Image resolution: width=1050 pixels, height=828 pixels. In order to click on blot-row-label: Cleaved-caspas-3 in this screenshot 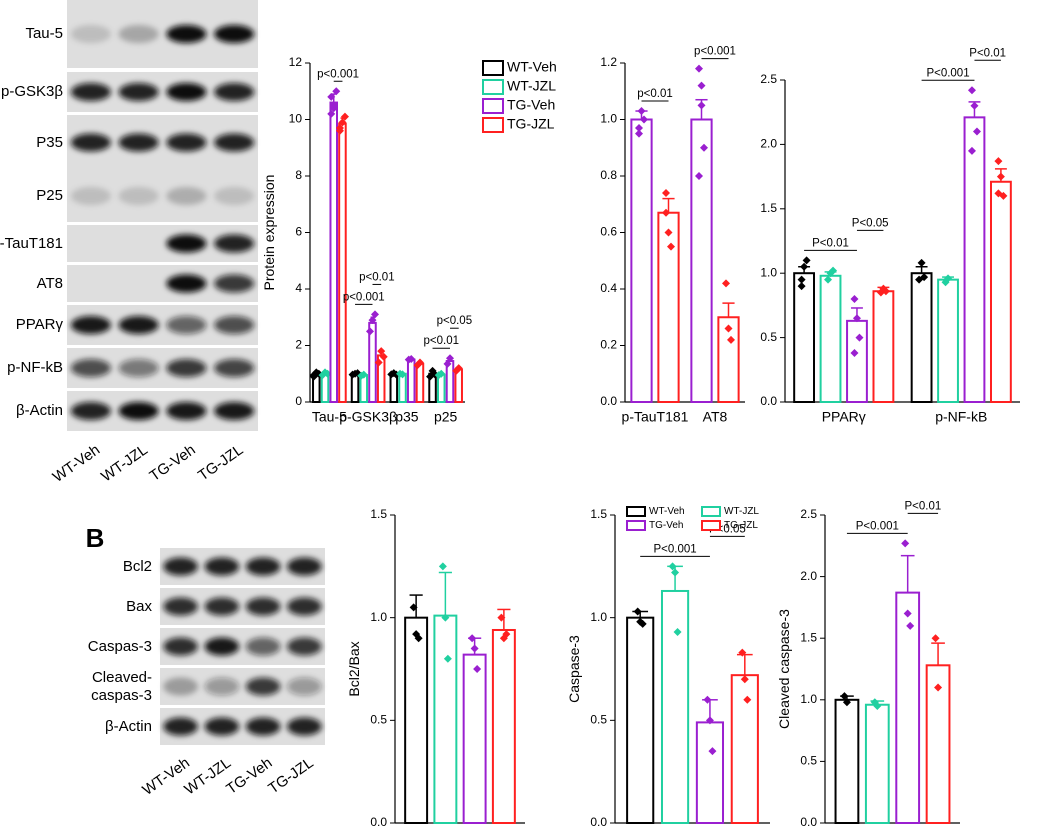, I will do `click(121, 686)`.